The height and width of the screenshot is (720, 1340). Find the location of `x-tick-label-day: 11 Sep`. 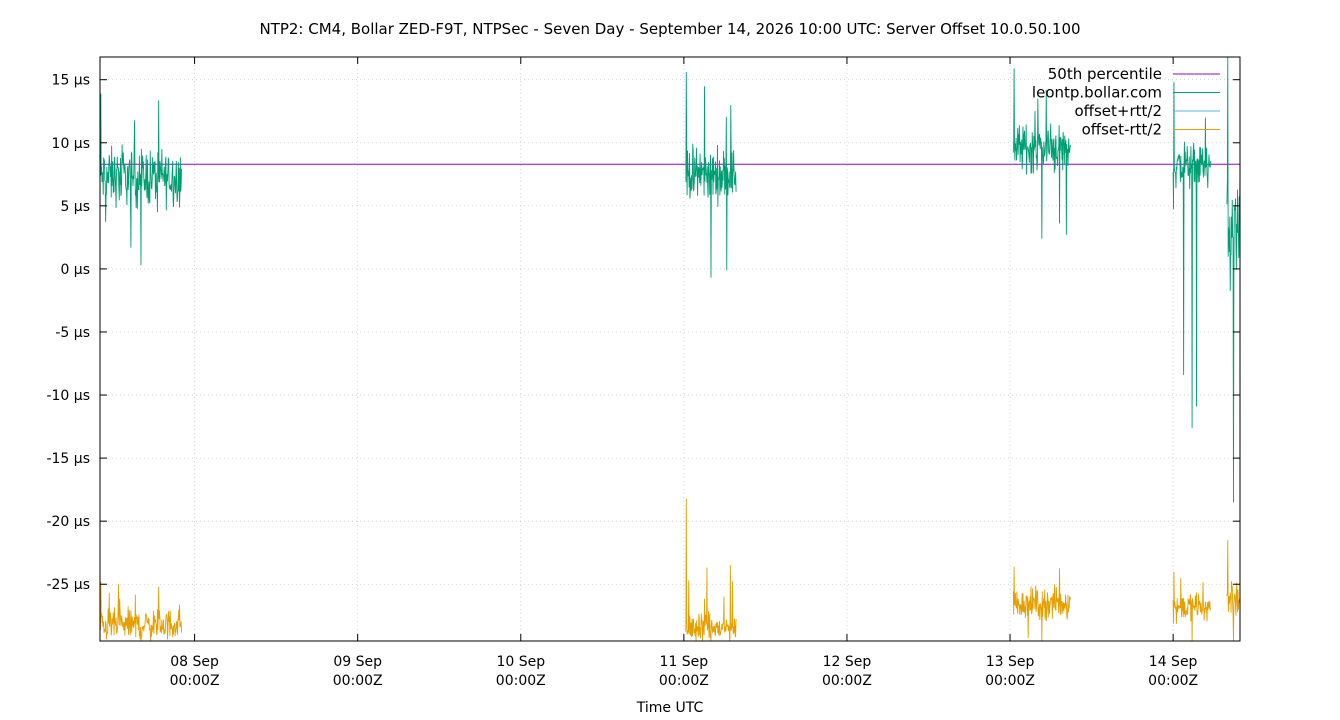

x-tick-label-day: 11 Sep is located at coordinates (684, 662).